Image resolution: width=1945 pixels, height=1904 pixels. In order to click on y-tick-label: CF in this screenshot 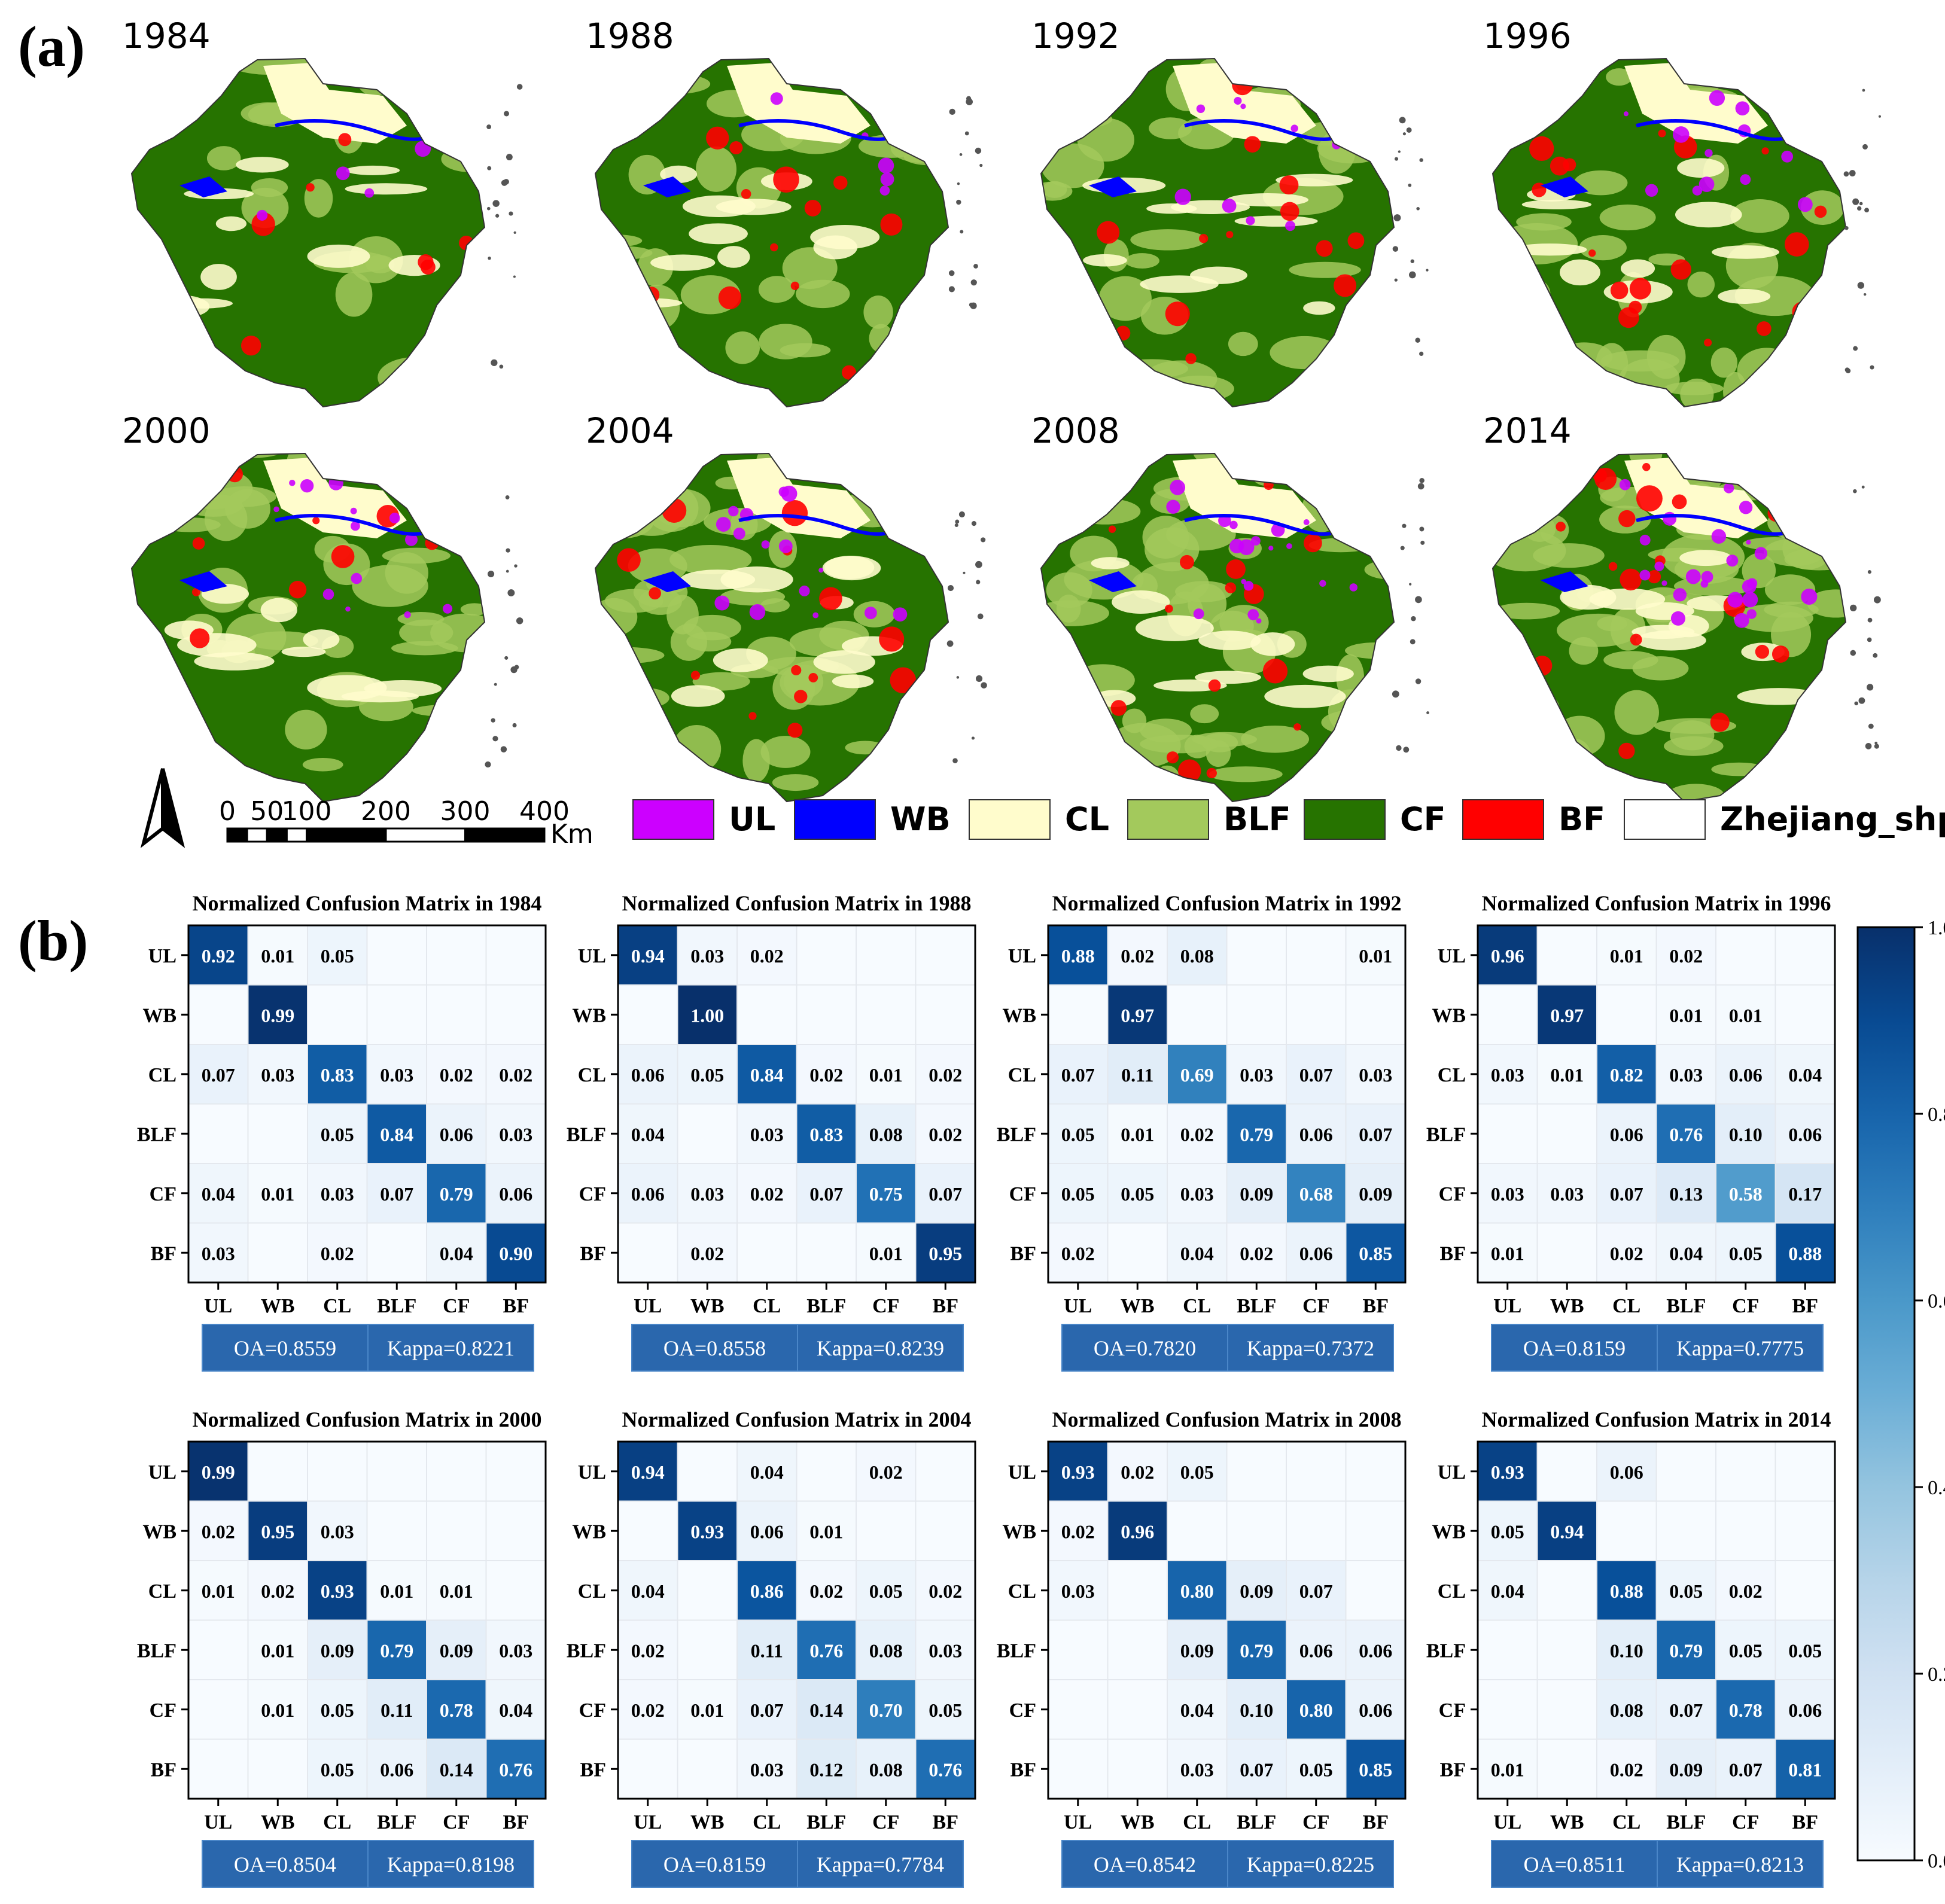, I will do `click(592, 1710)`.